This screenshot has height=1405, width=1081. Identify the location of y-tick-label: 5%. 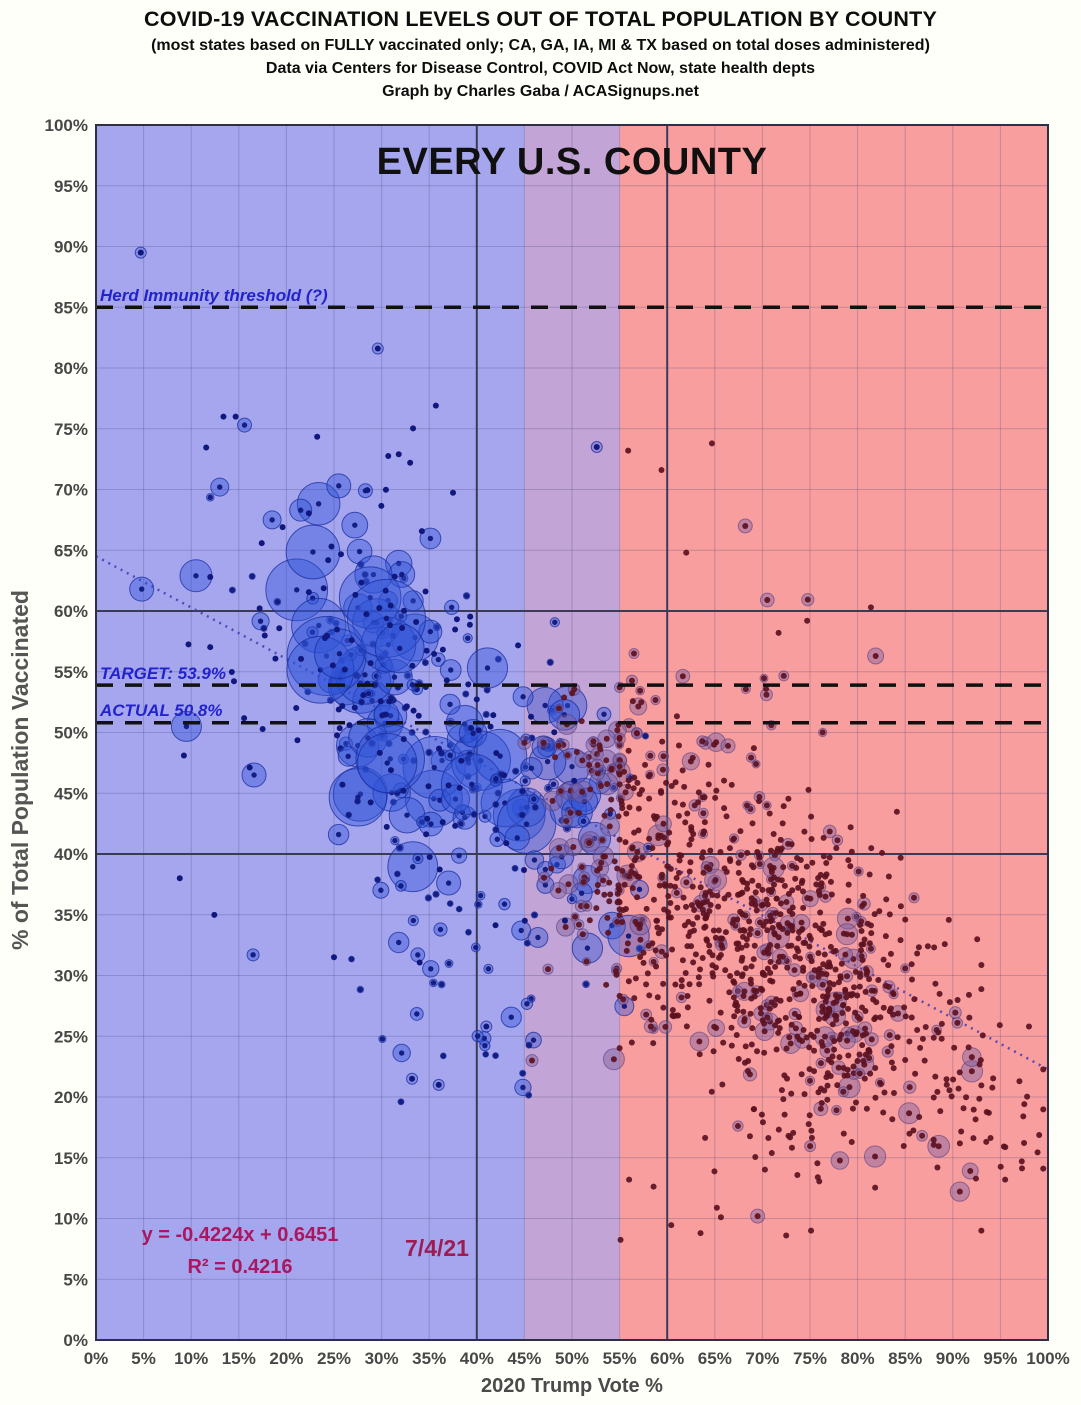
(75, 1279).